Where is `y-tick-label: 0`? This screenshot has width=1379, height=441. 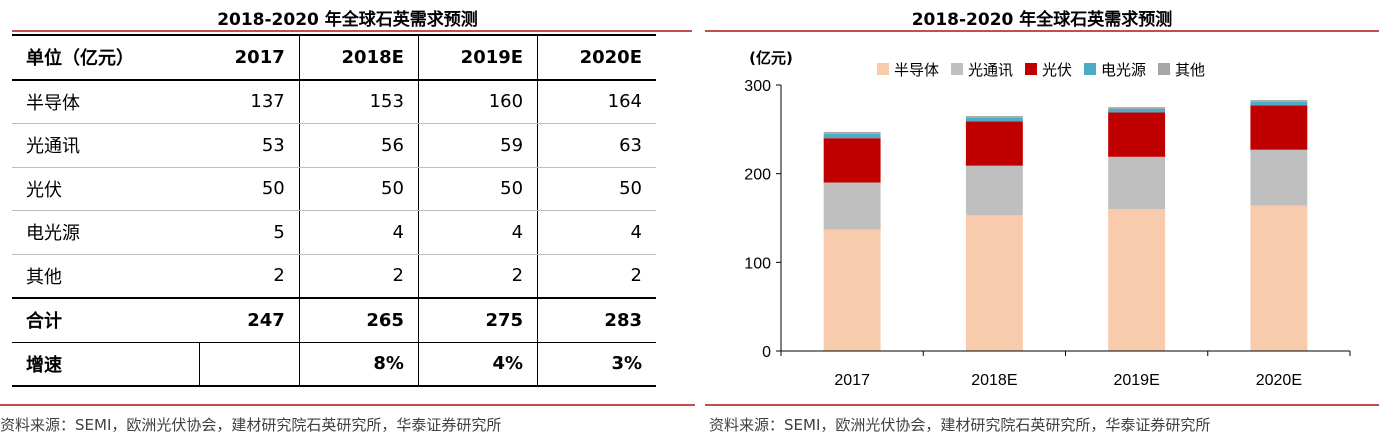
y-tick-label: 0 is located at coordinates (766, 352).